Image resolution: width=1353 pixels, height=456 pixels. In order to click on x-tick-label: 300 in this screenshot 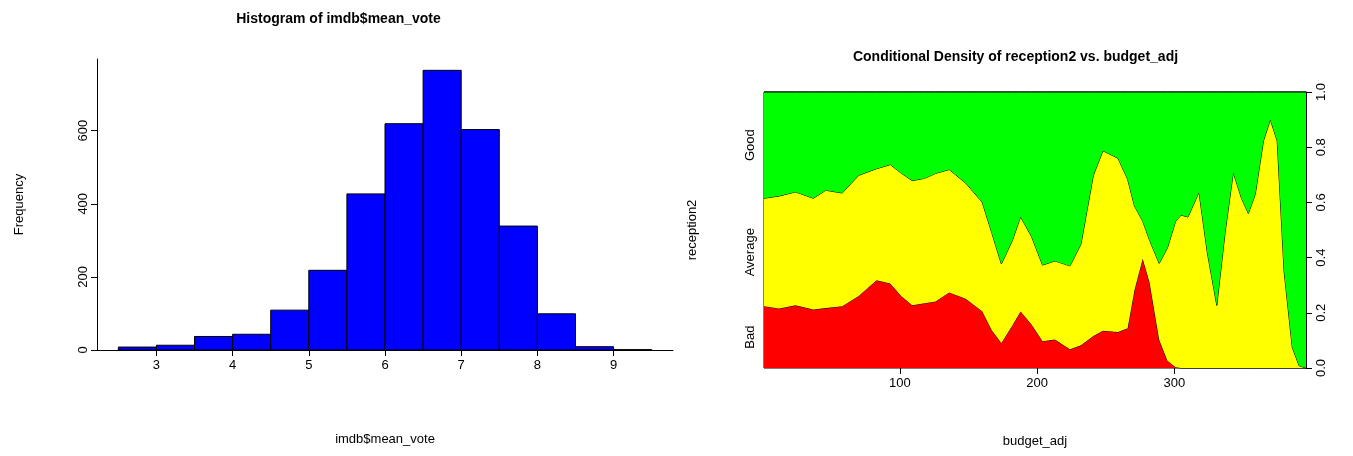, I will do `click(1174, 382)`.